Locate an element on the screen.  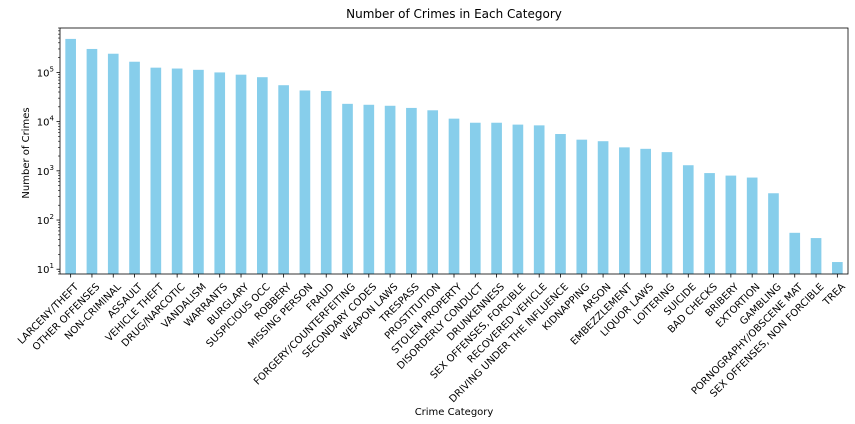
x-axis-title: Crime Category is located at coordinates (454, 412).